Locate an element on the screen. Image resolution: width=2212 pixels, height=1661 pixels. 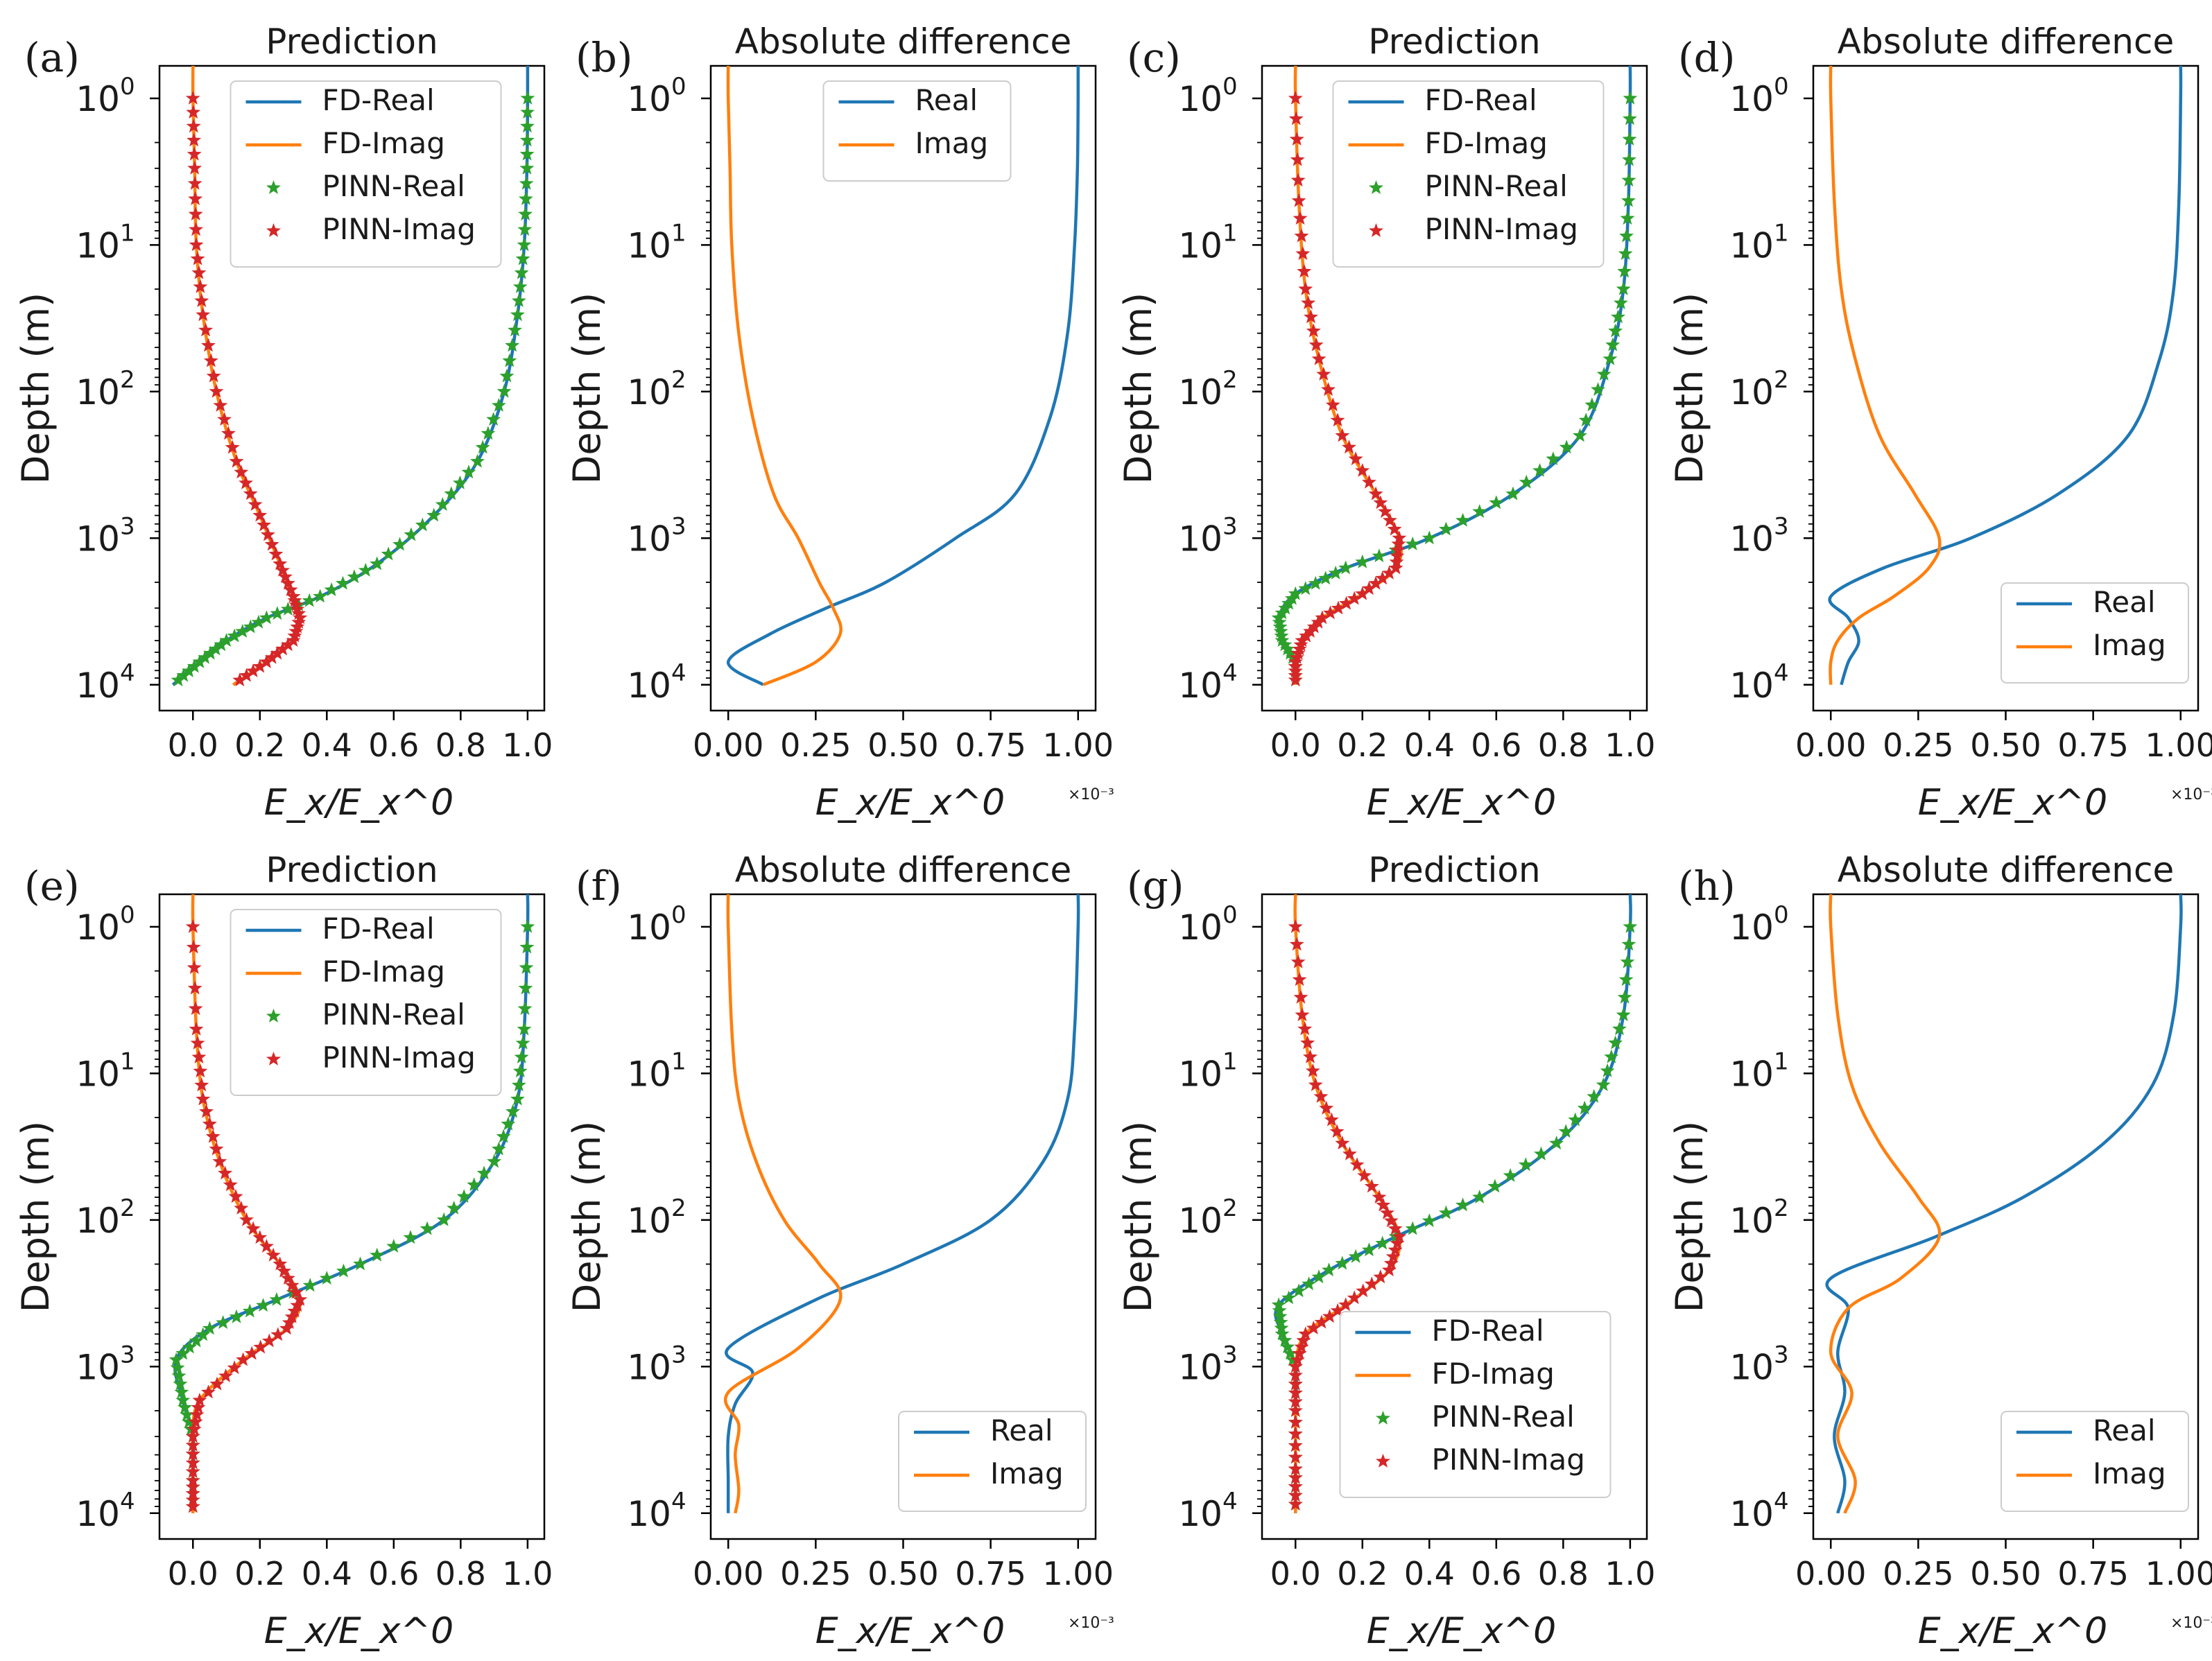
y-axis-label: Depth (m) is located at coordinates (1690, 1216).